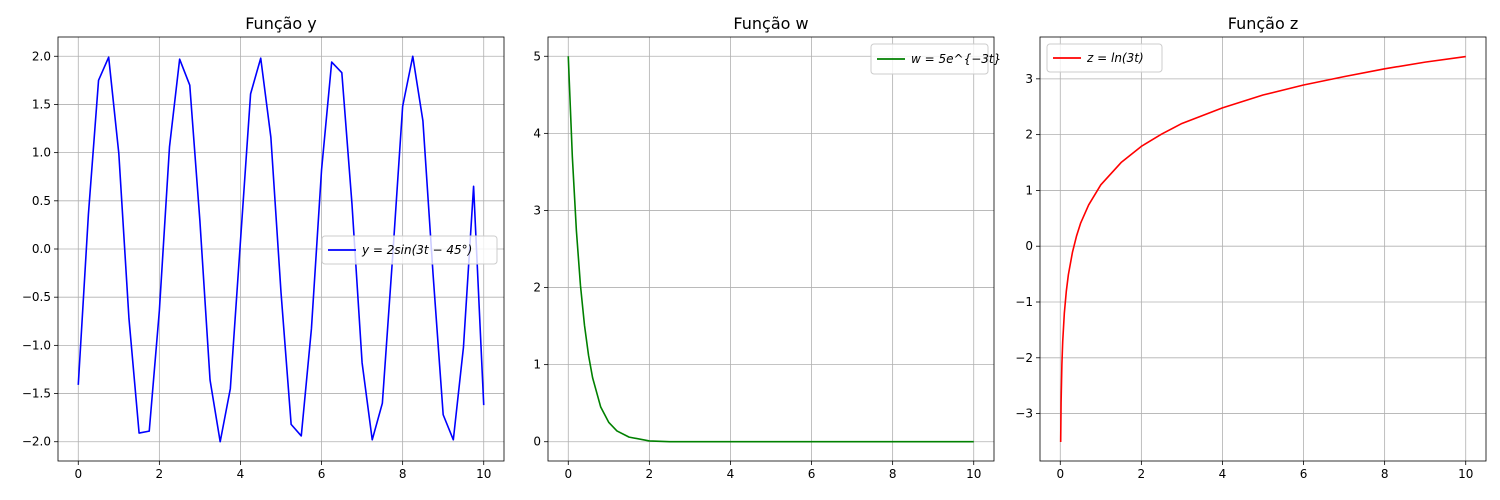  Describe the element at coordinates (41, 56) in the screenshot. I see `y-tick-label: 2.0` at that location.